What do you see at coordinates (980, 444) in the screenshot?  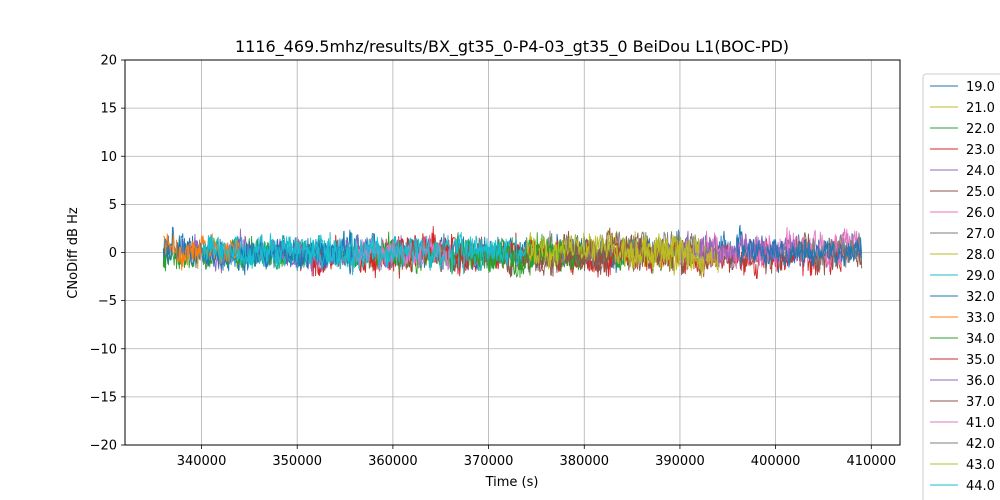 I see `legend-label: 42.0` at bounding box center [980, 444].